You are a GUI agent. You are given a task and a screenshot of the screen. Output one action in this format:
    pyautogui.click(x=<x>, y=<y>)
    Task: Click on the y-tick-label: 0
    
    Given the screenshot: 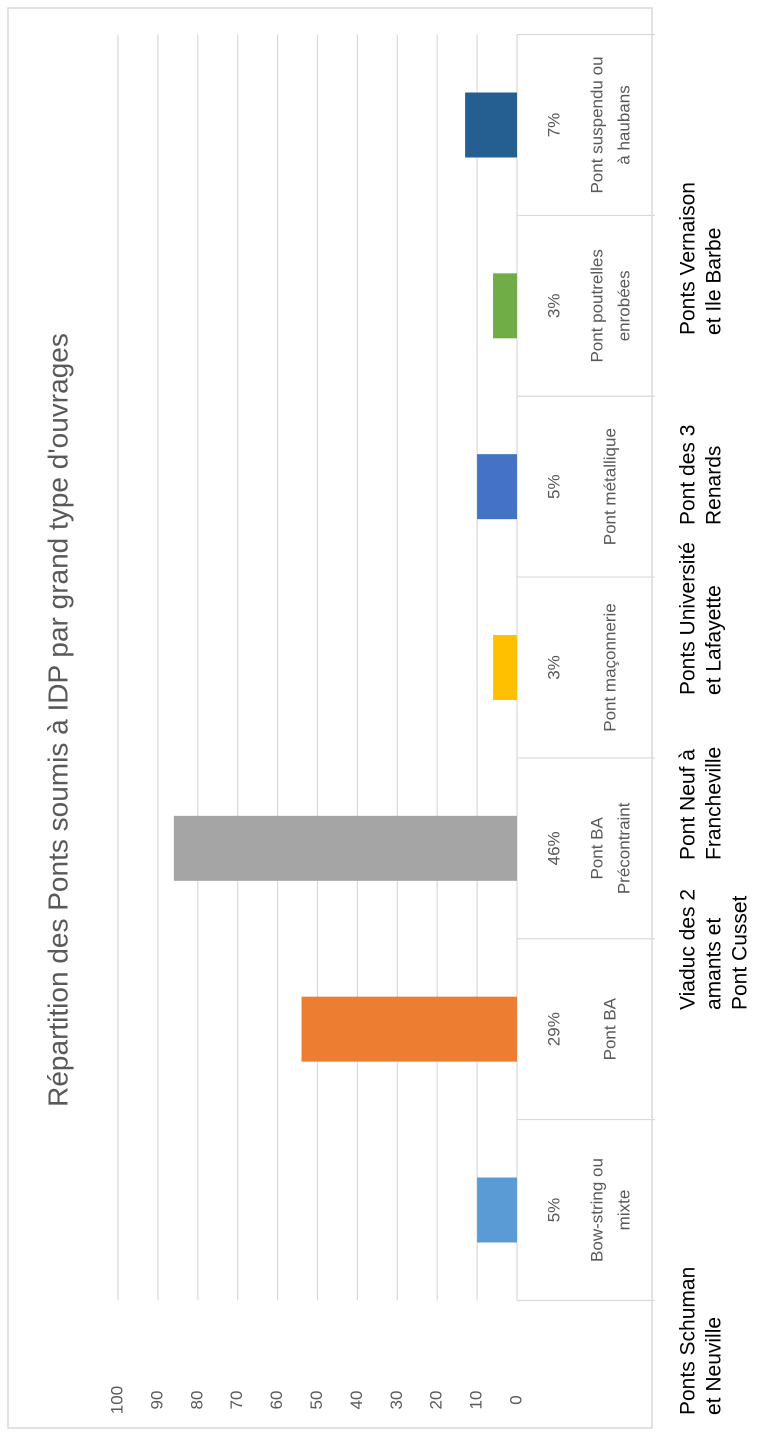 What is the action you would take?
    pyautogui.click(x=515, y=1399)
    